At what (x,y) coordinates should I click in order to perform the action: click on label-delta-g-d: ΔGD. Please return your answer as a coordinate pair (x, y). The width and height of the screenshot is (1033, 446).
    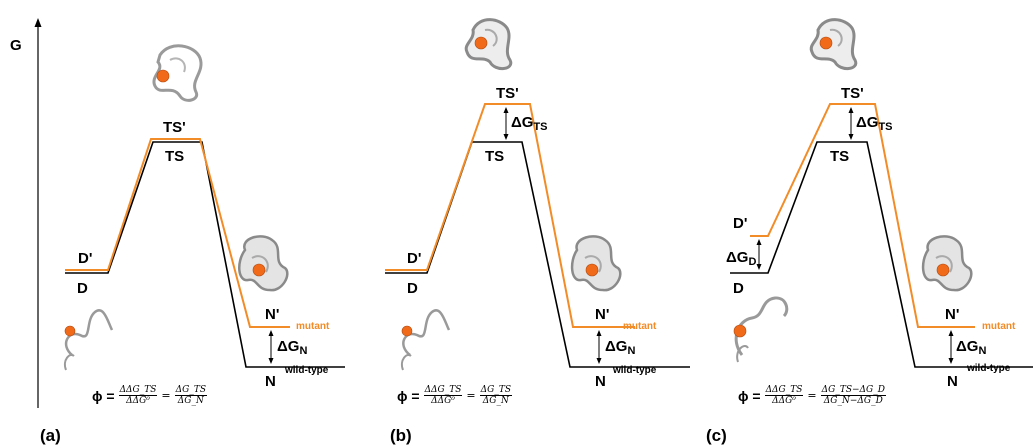
    Looking at the image, I should click on (741, 258).